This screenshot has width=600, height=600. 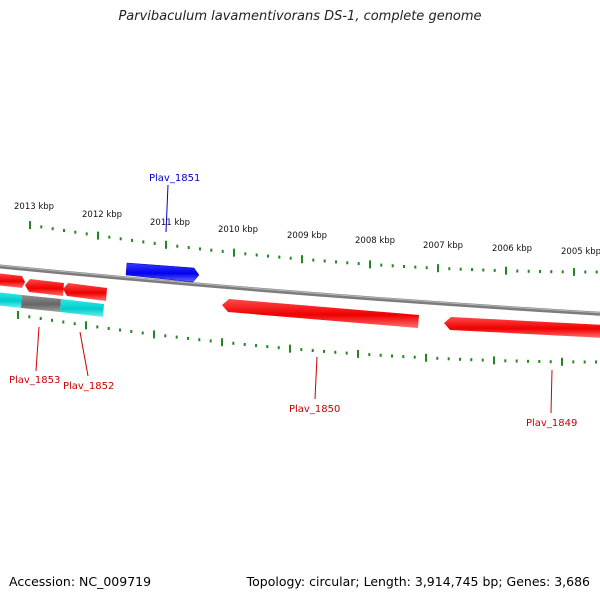 I want to click on scale-label: 2007 kbp, so click(x=443, y=246).